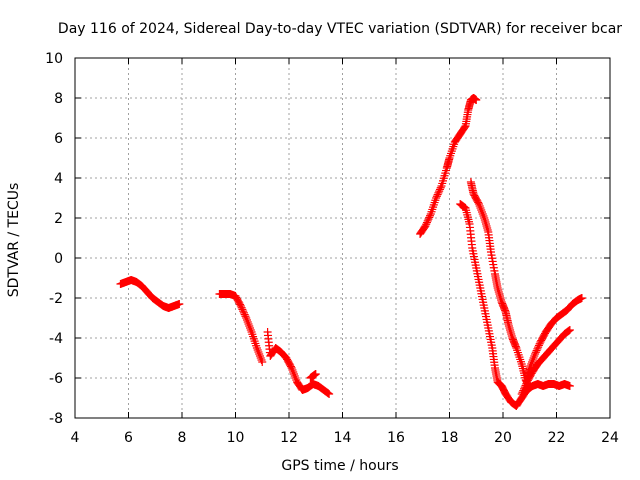 This screenshot has width=640, height=480. What do you see at coordinates (610, 438) in the screenshot?
I see `x-tick-label: 24` at bounding box center [610, 438].